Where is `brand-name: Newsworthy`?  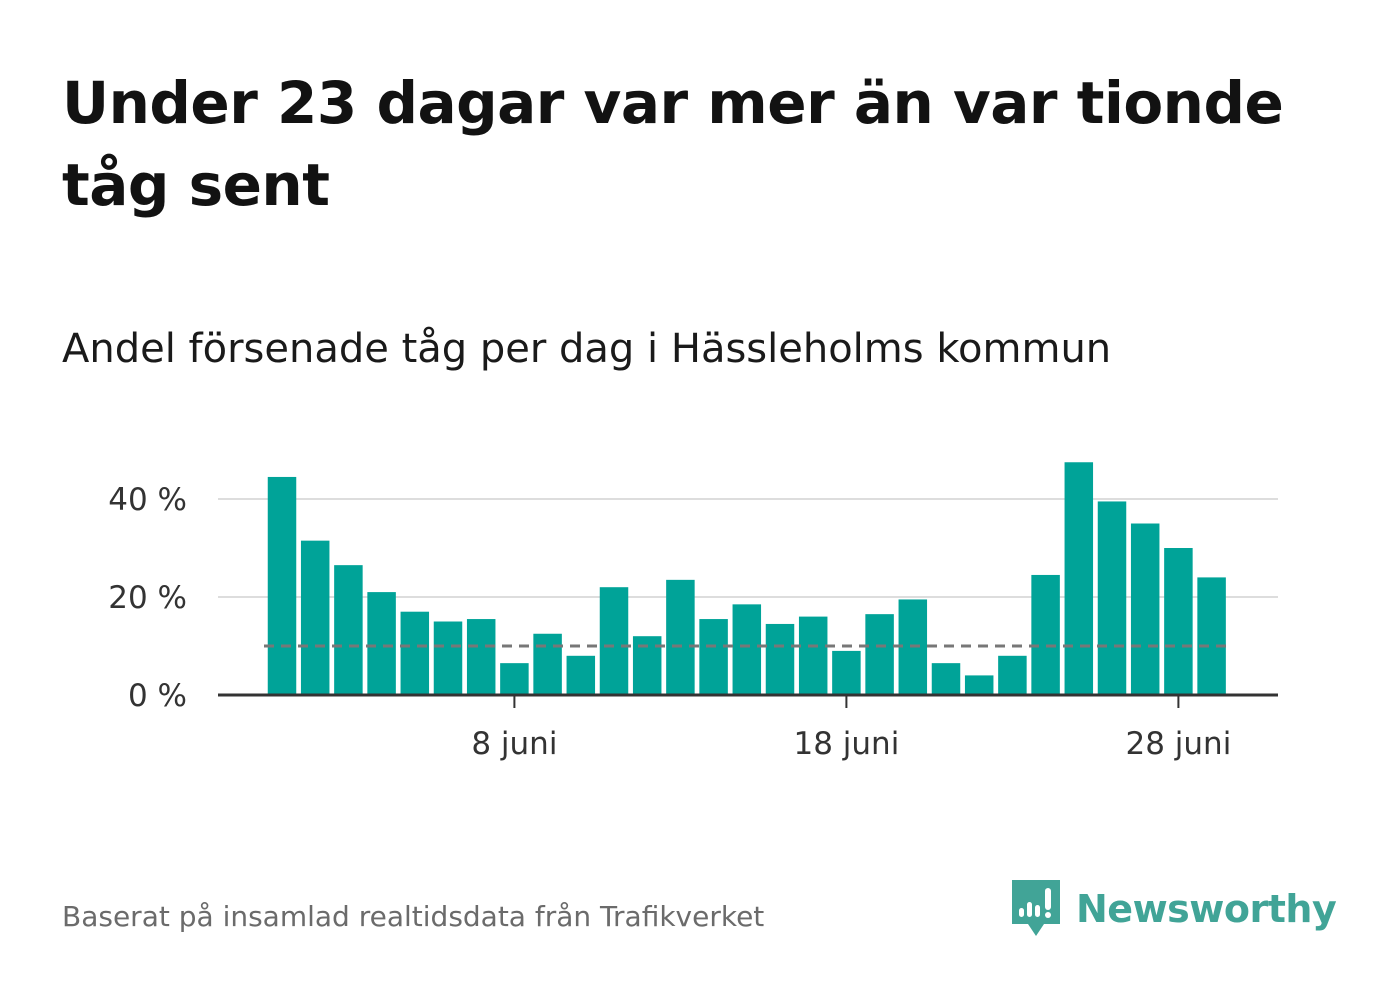 brand-name: Newsworthy is located at coordinates (1206, 909).